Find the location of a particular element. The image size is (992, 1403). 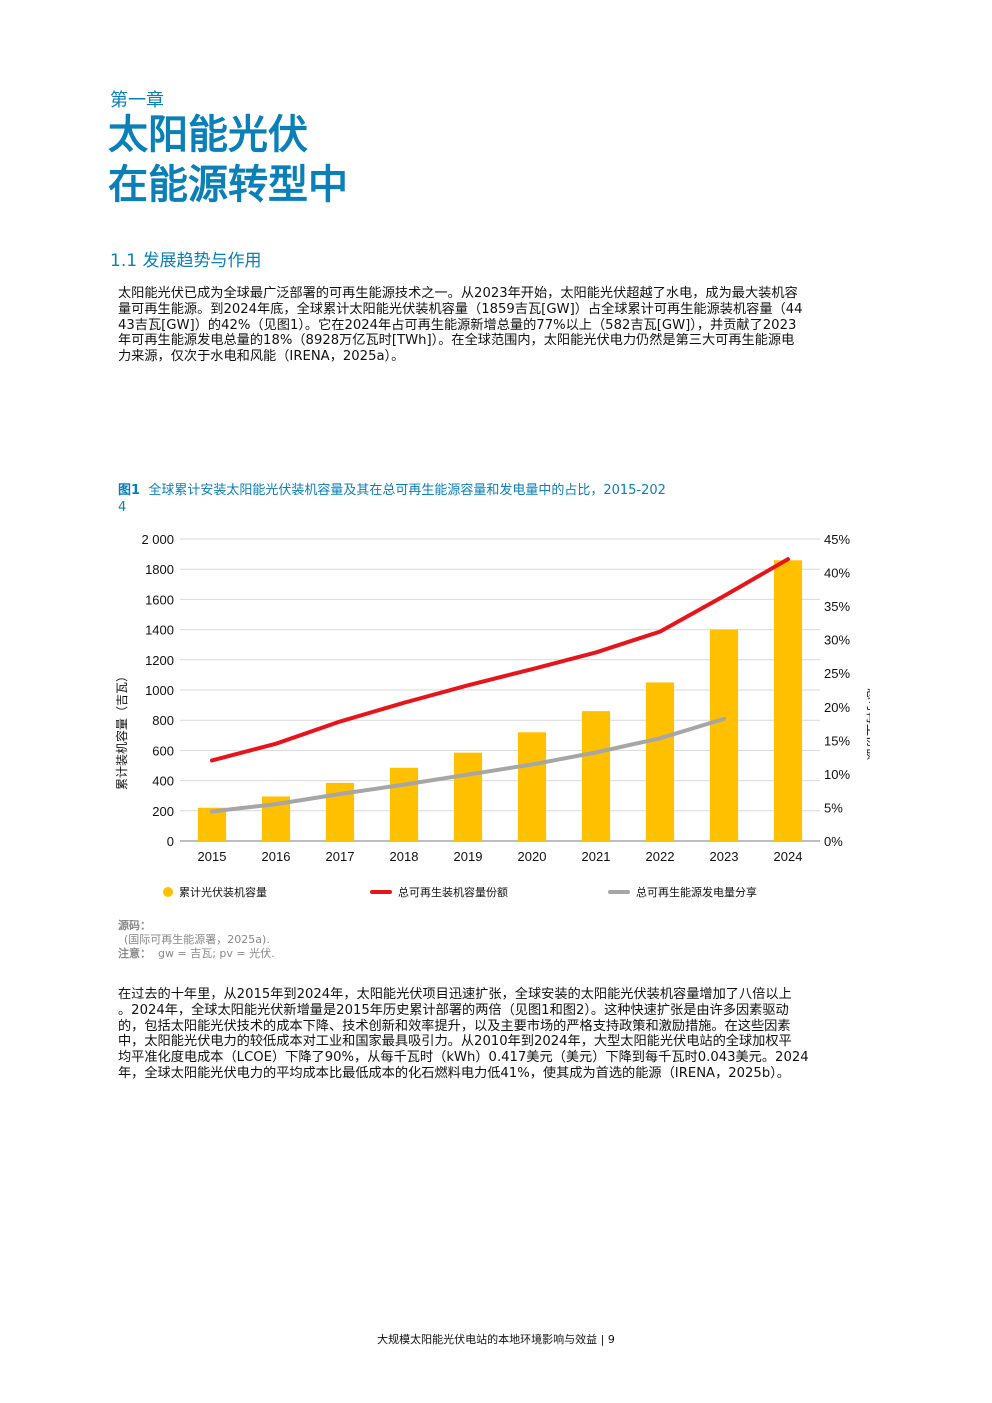

y-left-tick-label: 800 is located at coordinates (163, 720).